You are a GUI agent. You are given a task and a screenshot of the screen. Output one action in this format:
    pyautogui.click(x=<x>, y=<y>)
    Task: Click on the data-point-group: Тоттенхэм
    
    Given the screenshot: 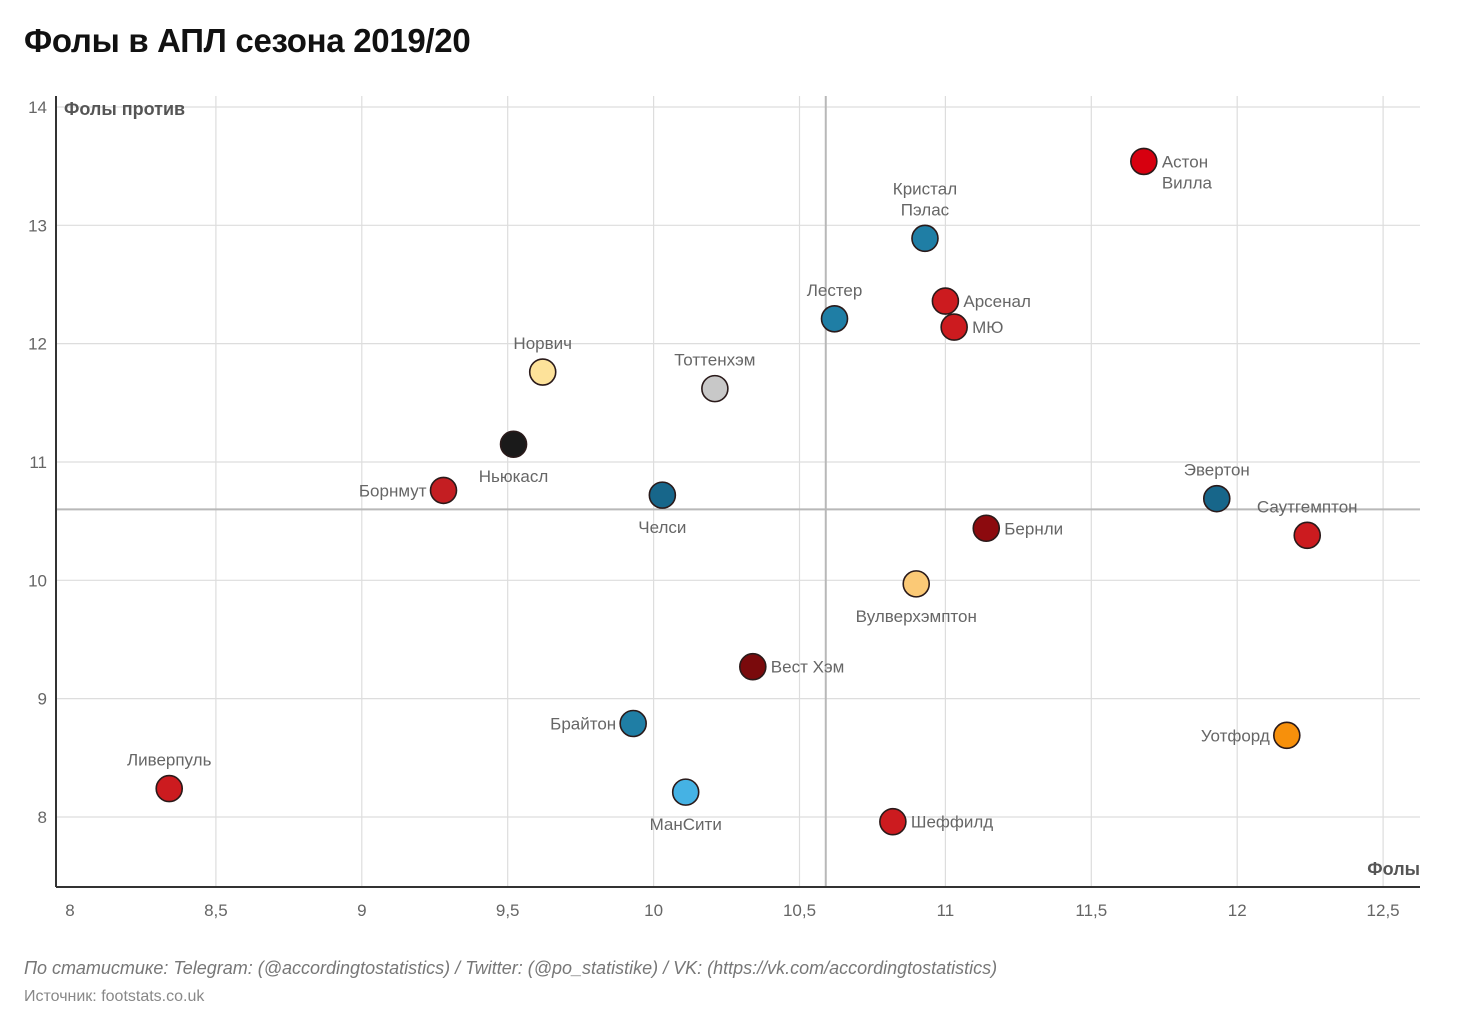 What is the action you would take?
    pyautogui.click(x=714, y=377)
    